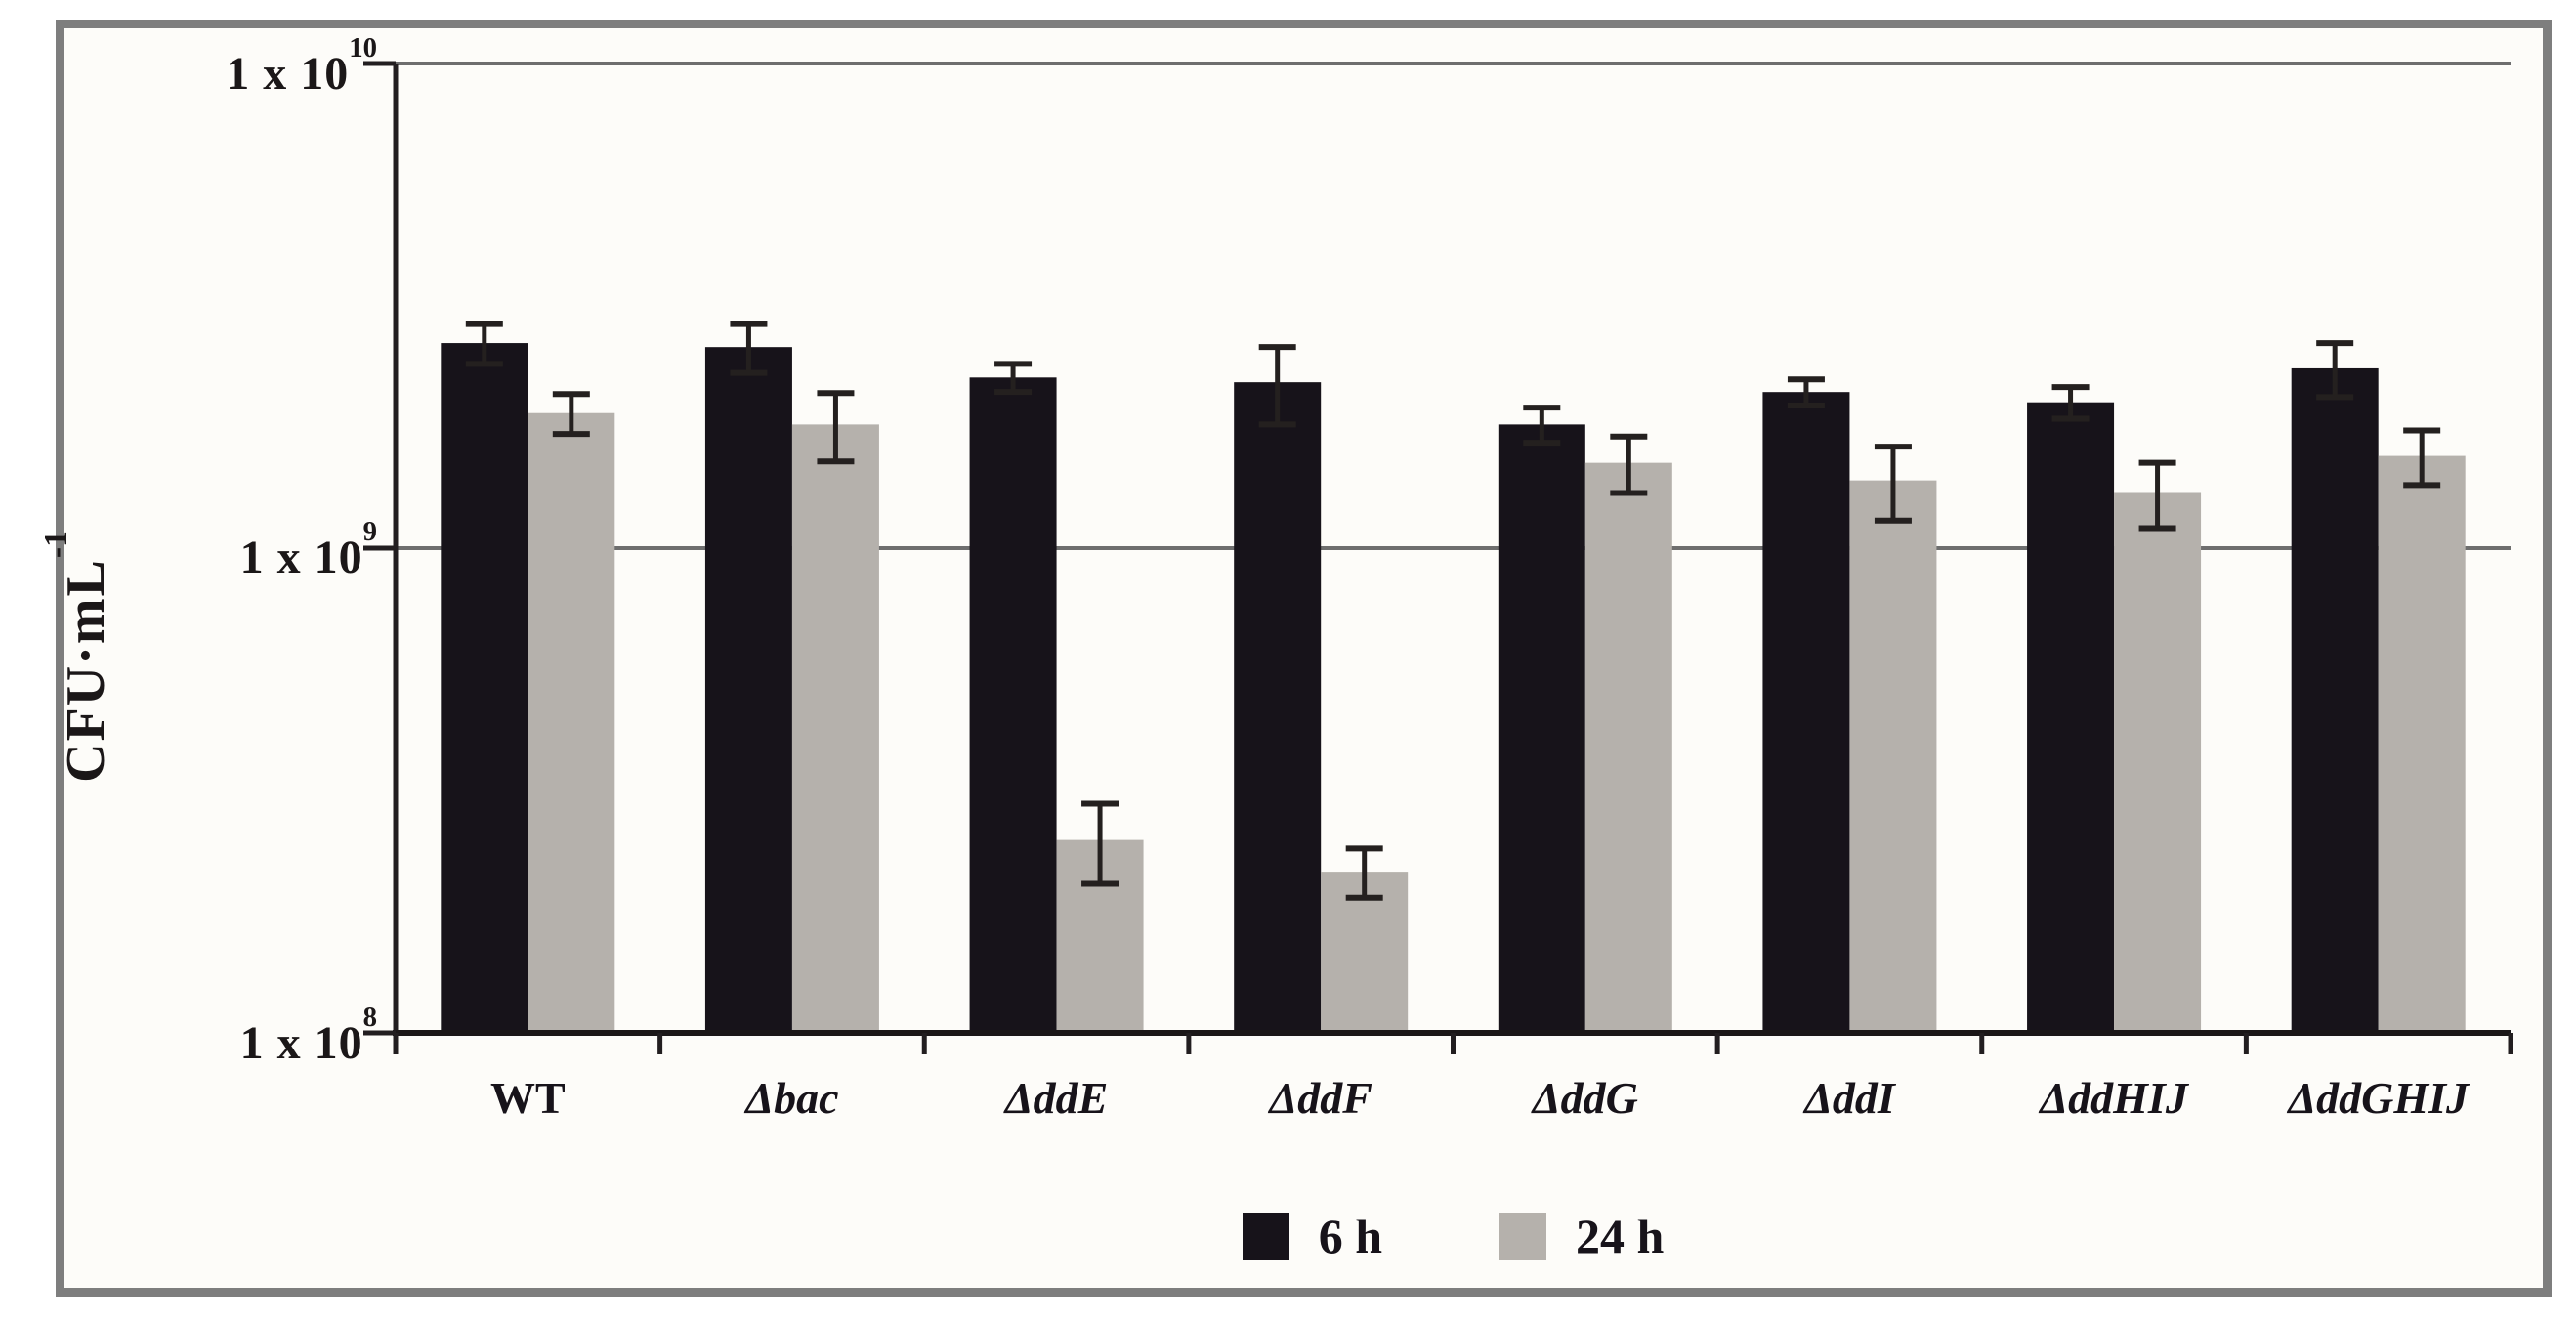 This screenshot has width=2576, height=1327. Describe the element at coordinates (571, 722) in the screenshot. I see `bar-24h-WT` at that location.